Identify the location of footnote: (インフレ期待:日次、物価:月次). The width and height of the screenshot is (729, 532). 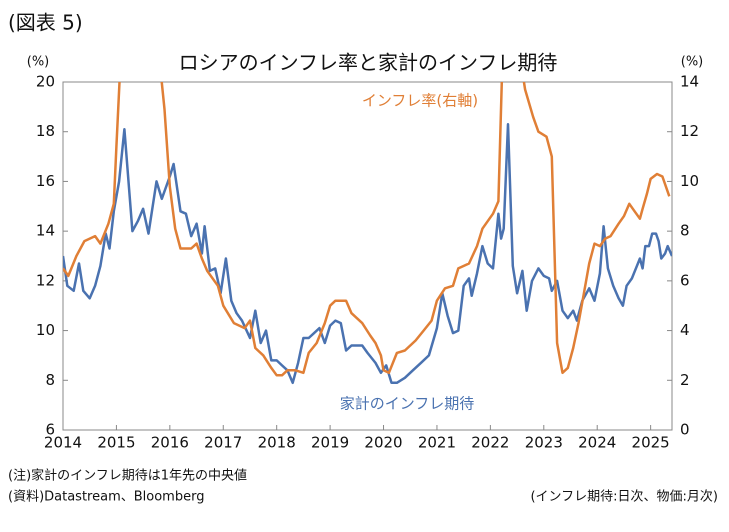
(624, 497).